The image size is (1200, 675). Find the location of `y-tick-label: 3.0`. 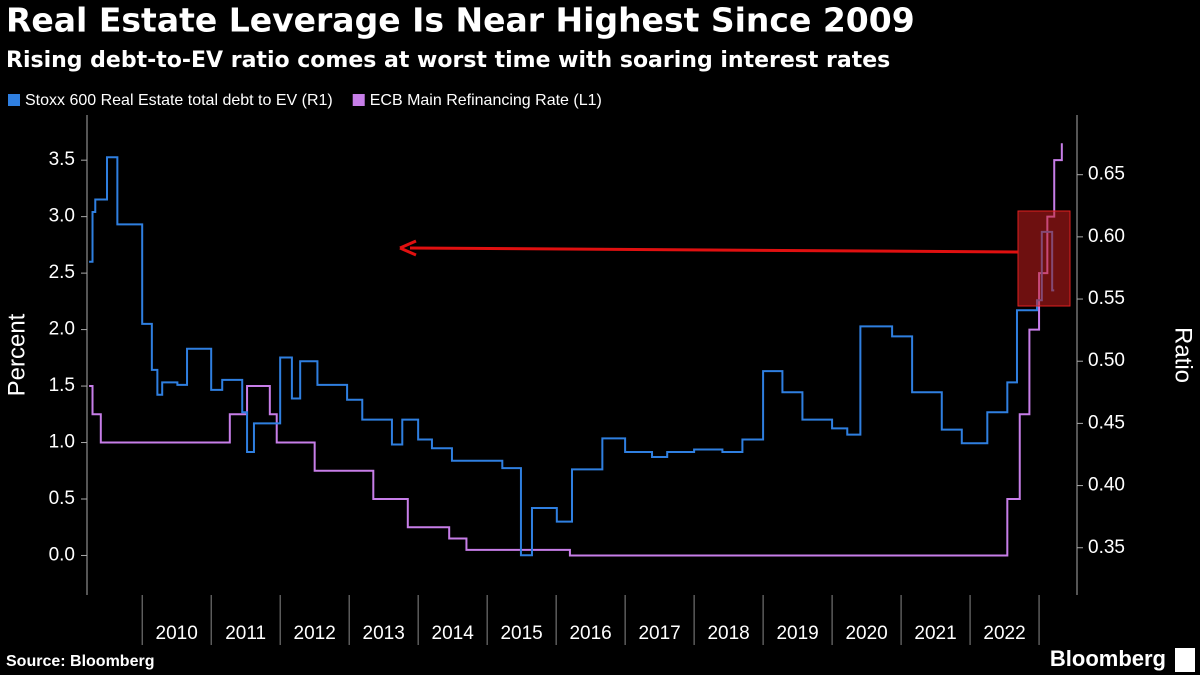

y-tick-label: 3.0 is located at coordinates (62, 216).